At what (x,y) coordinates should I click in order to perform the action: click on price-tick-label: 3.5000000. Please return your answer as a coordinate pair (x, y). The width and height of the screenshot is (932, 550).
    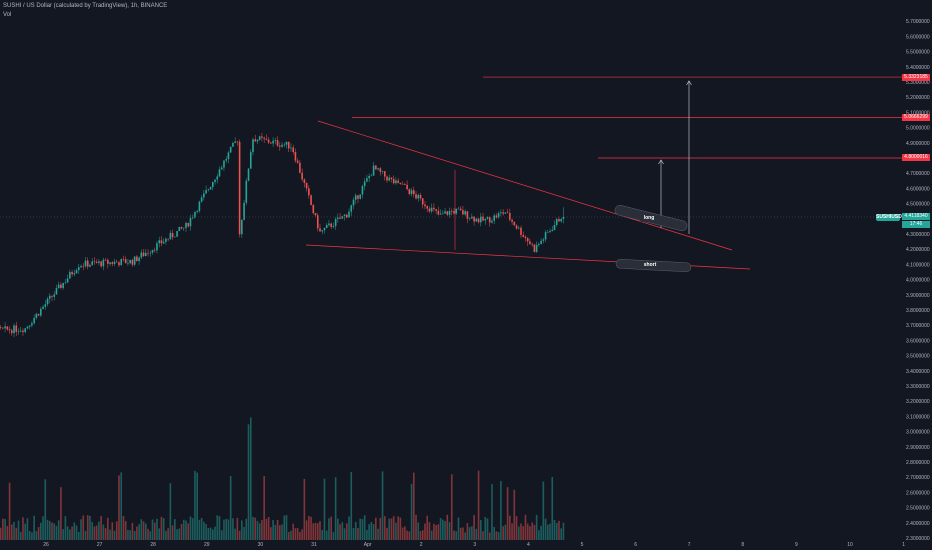
    Looking at the image, I should click on (918, 357).